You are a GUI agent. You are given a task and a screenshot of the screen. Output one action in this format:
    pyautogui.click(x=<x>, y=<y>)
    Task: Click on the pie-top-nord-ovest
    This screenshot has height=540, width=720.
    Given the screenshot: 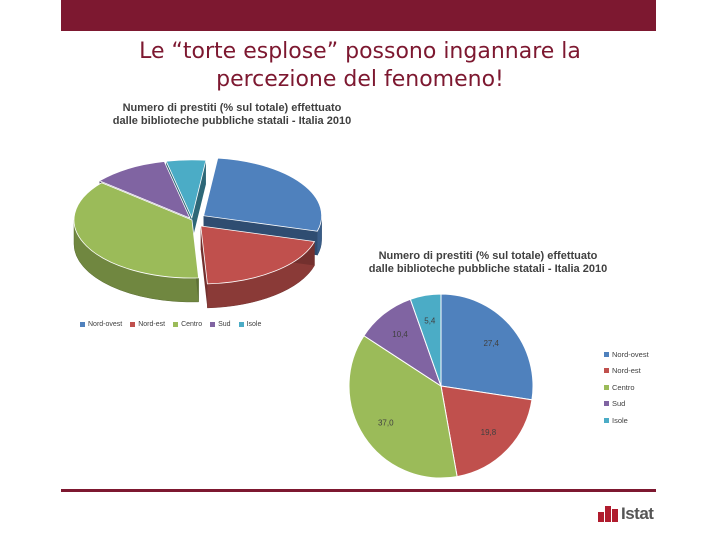 What is the action you would take?
    pyautogui.click(x=262, y=194)
    